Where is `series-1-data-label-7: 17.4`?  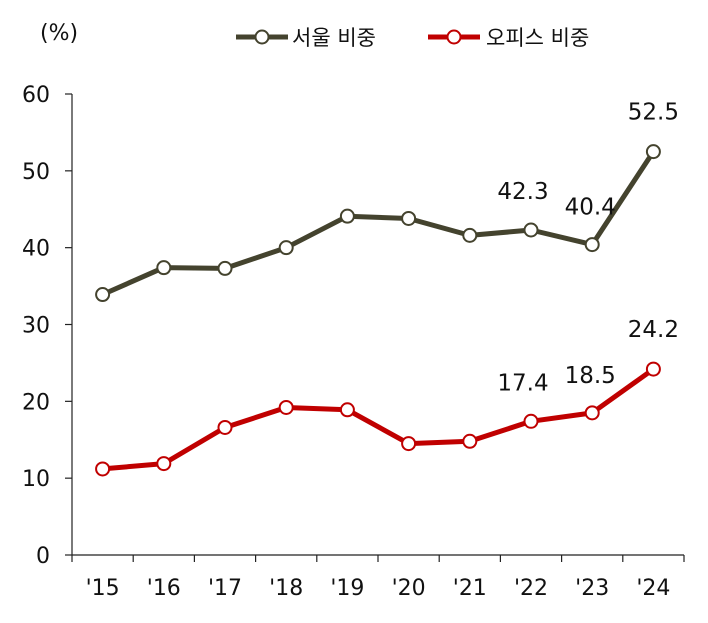 series-1-data-label-7: 17.4 is located at coordinates (522, 383).